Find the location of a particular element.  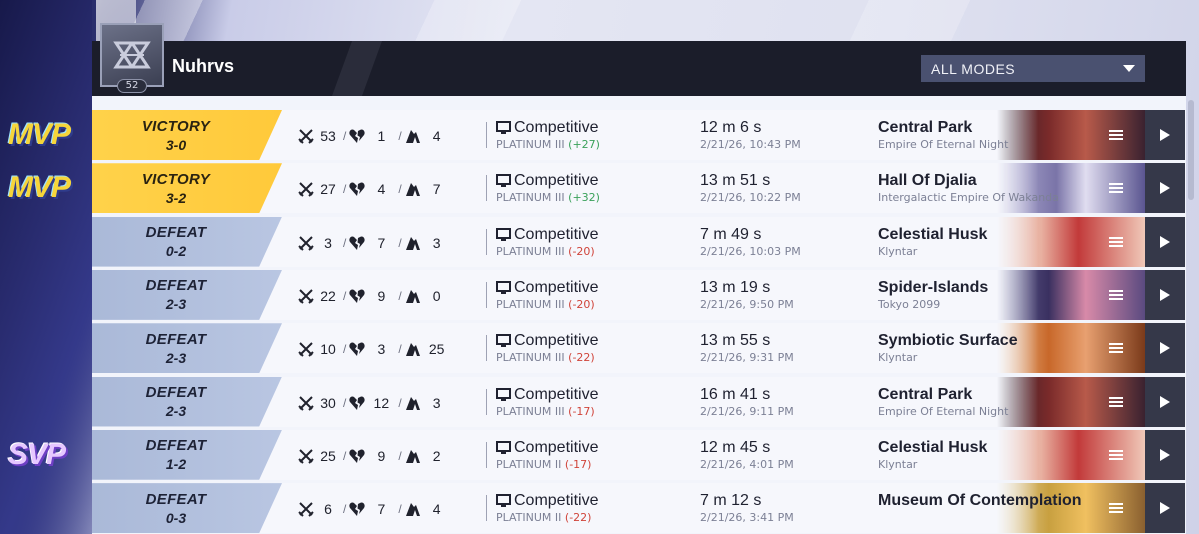

match-row: DEFEAT 0-3 6 / 7 / 4 is located at coordinates (638, 508).